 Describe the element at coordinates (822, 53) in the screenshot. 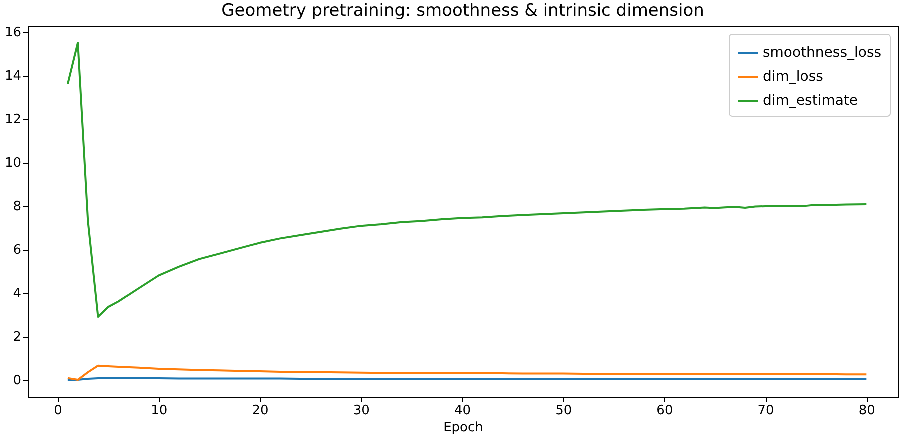

I see `legend-label: smoothness_loss` at that location.